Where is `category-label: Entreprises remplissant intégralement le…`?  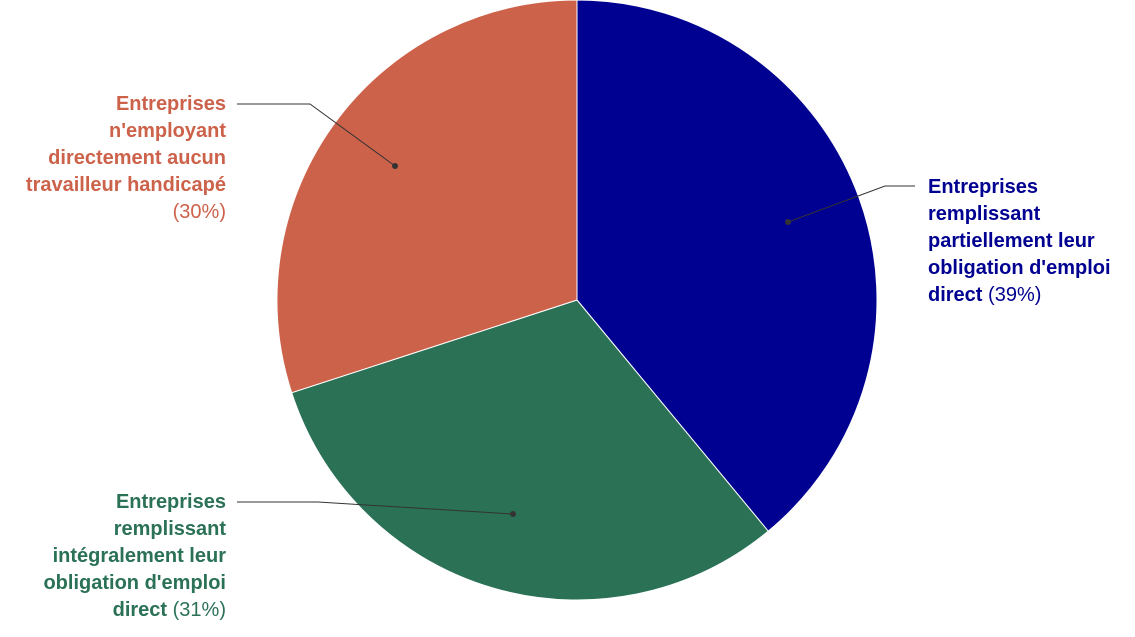
category-label: Entreprises remplissant intégralement le… is located at coordinates (134, 556).